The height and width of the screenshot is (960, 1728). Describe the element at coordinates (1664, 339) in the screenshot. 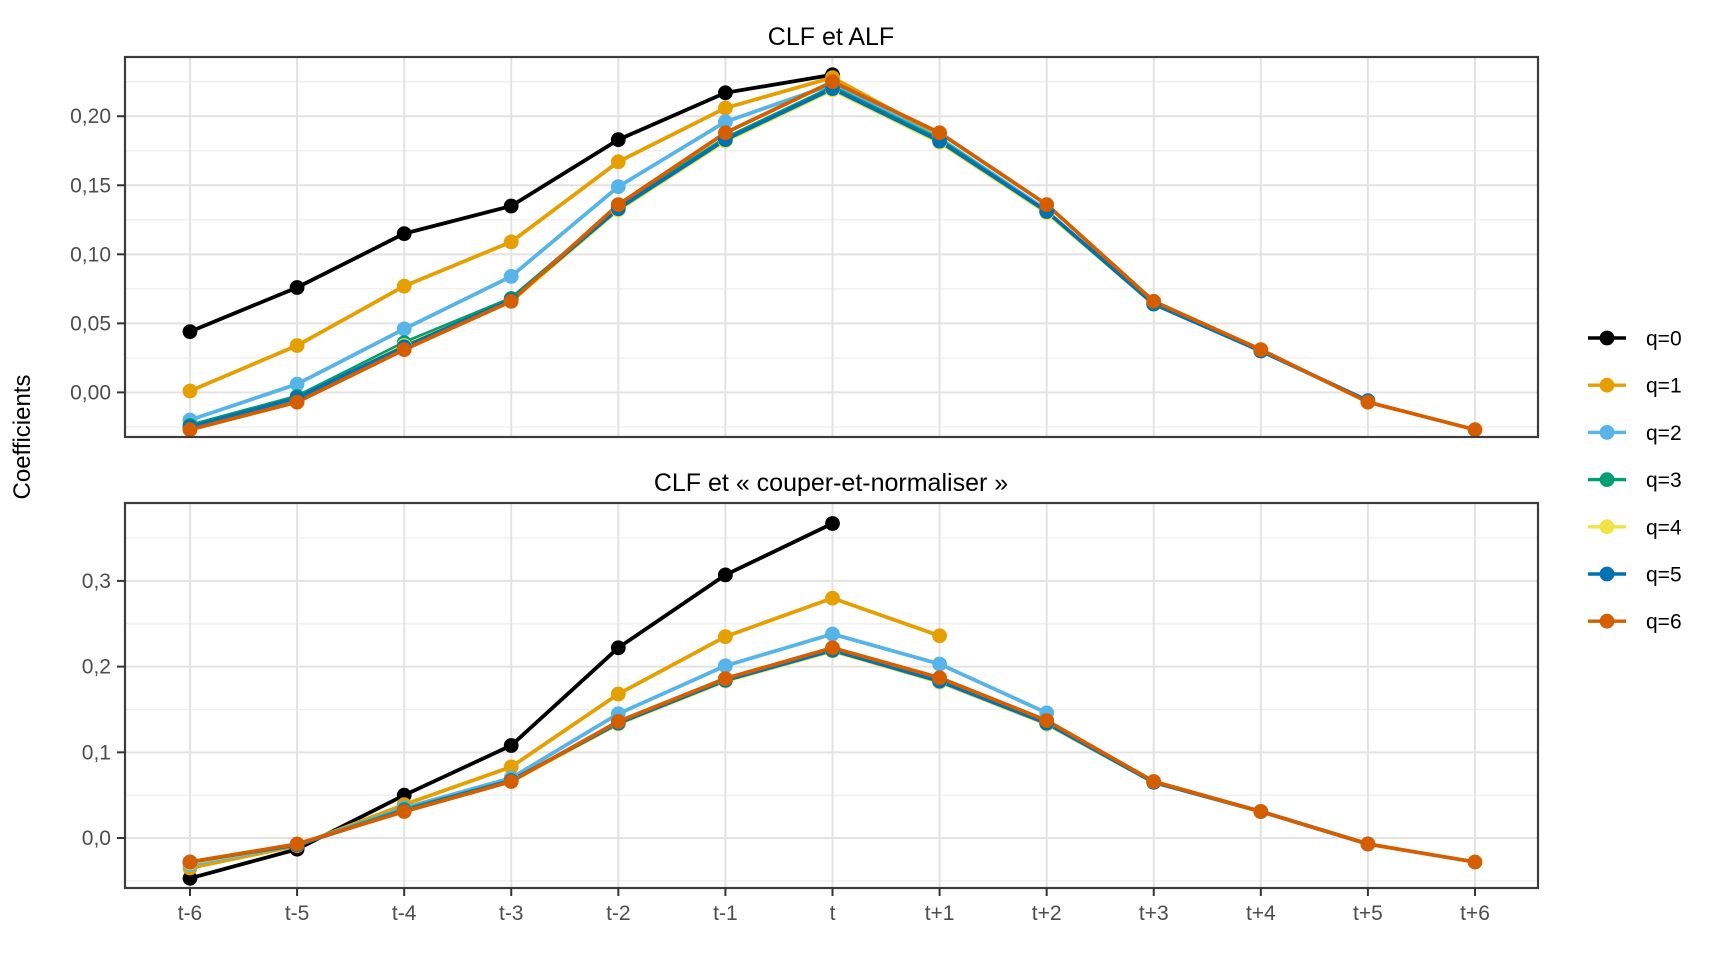

I see `legend-label-q=0: q=0` at that location.